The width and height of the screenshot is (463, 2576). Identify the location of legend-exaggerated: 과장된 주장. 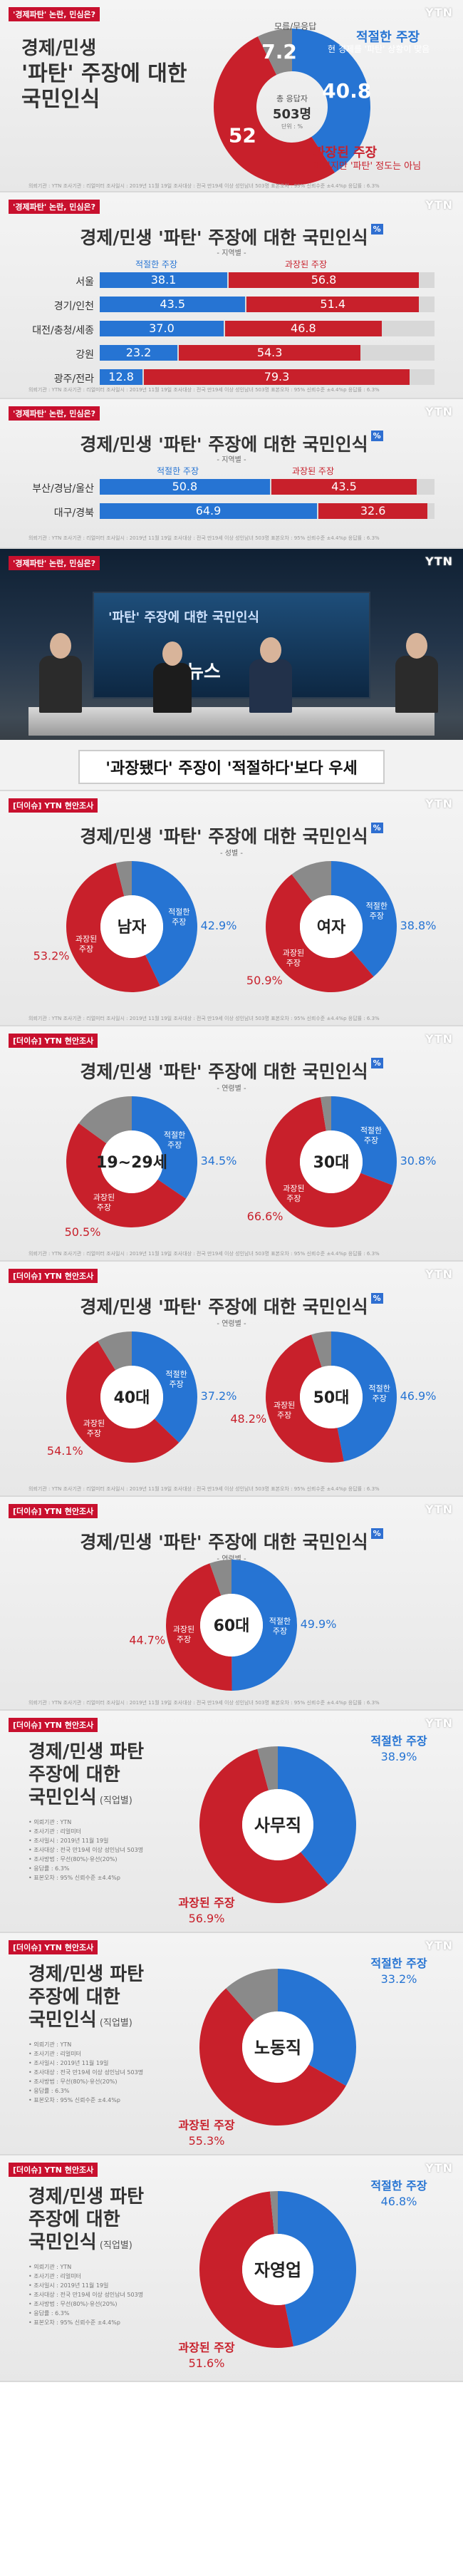
(313, 471).